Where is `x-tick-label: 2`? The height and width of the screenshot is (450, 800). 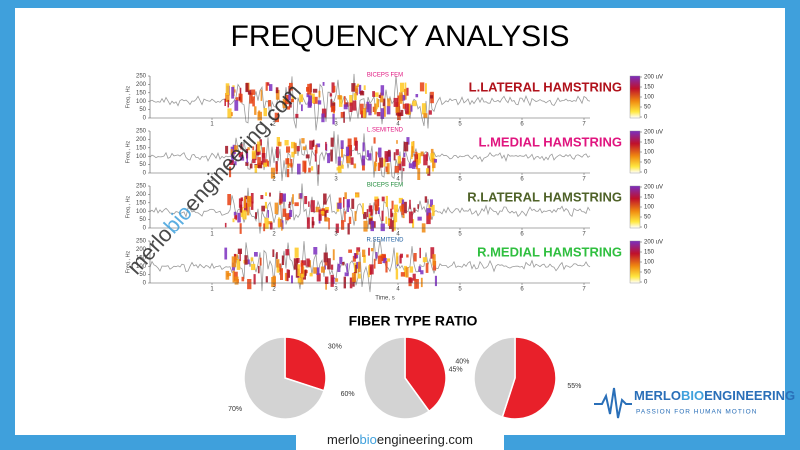
x-tick-label: 2 is located at coordinates (274, 235).